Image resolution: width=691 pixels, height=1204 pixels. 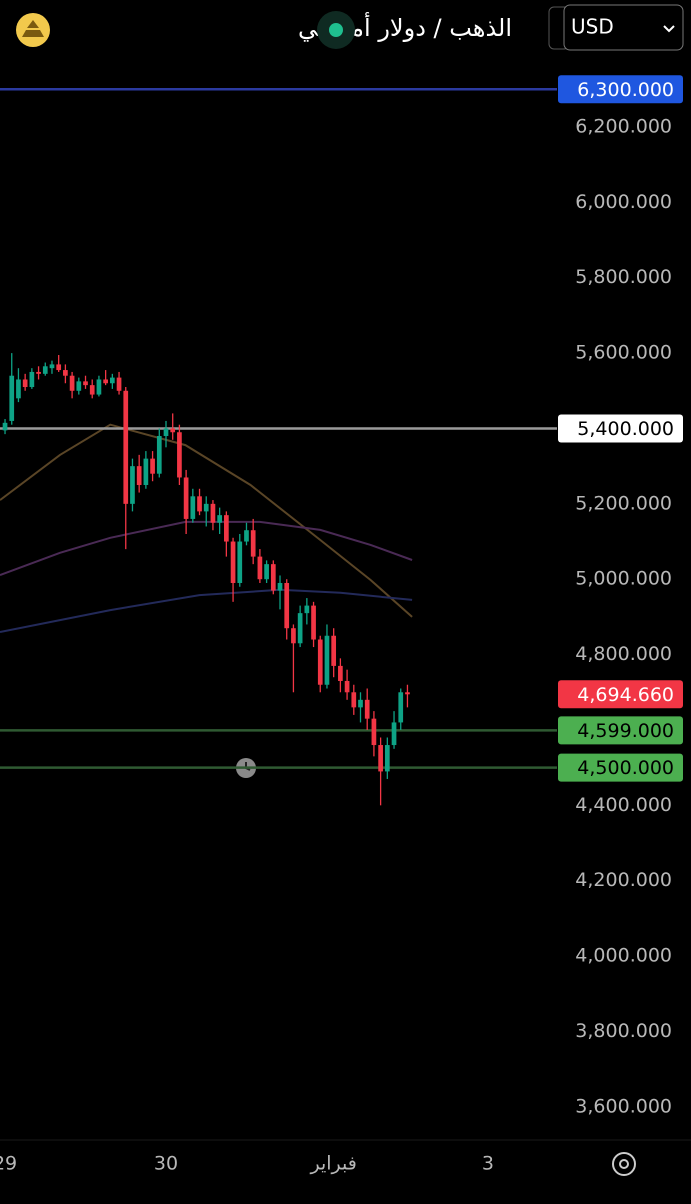 I want to click on price-line-label: 4,500.000, so click(x=625, y=768).